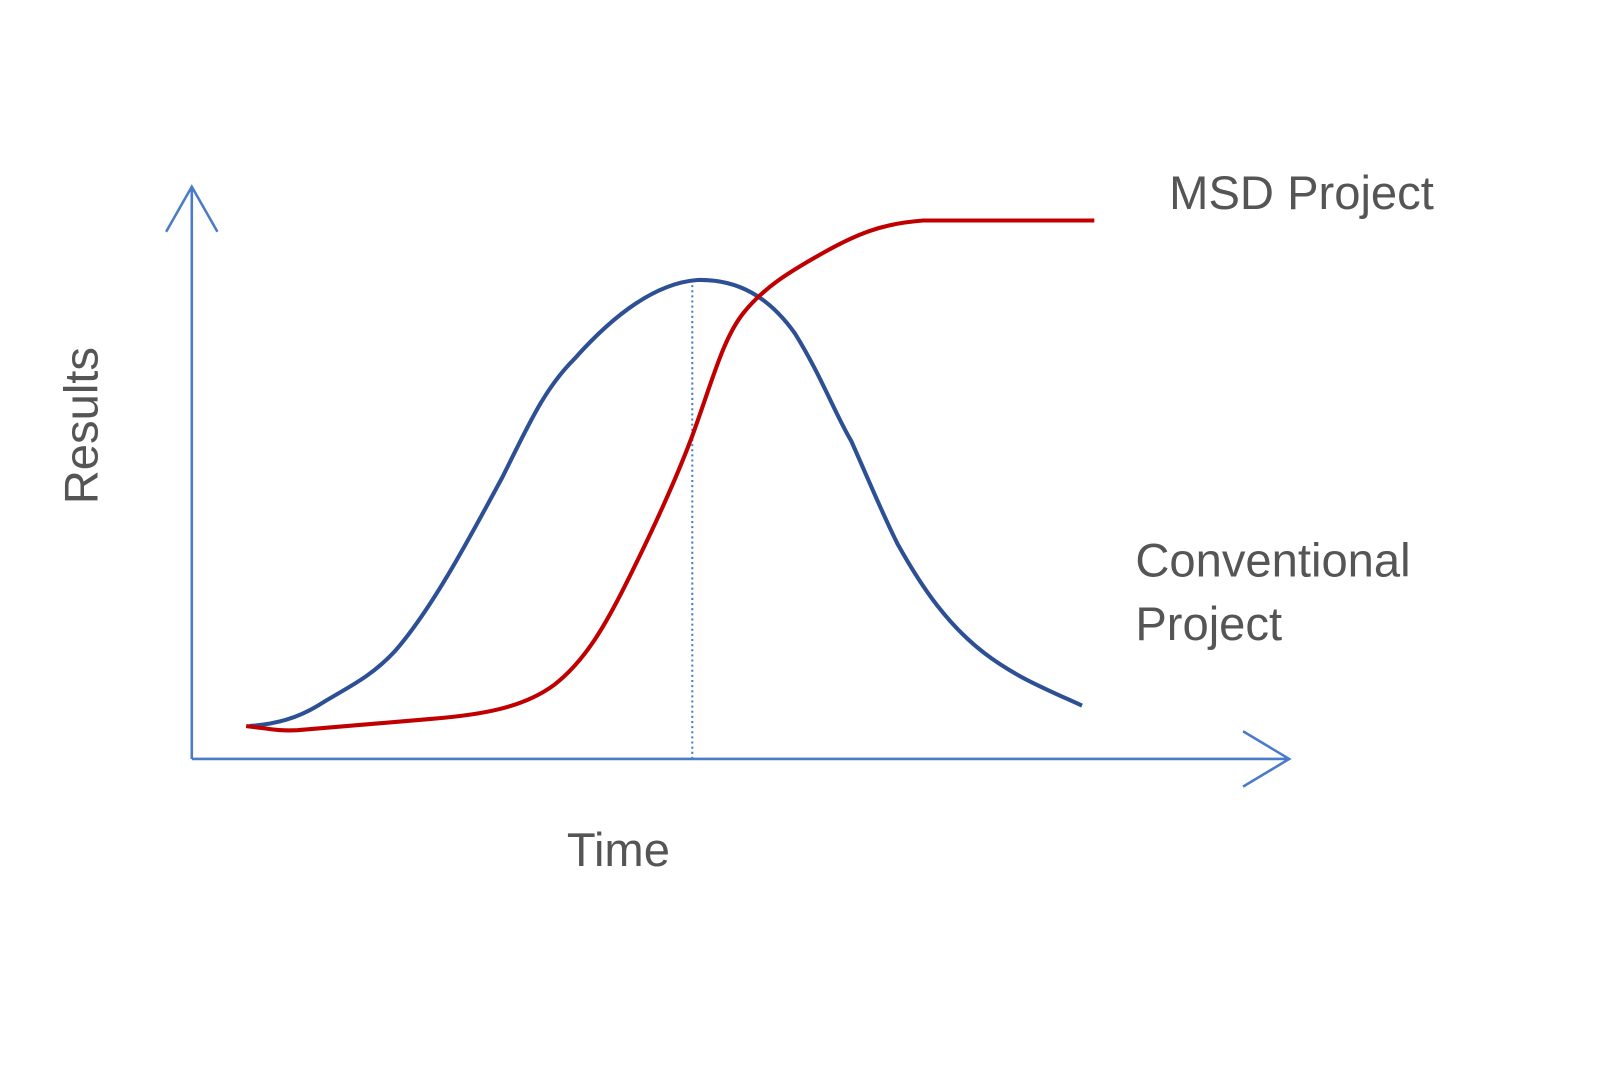 This screenshot has width=1600, height=1066. What do you see at coordinates (1301, 192) in the screenshot?
I see `curve-label: MSD Project` at bounding box center [1301, 192].